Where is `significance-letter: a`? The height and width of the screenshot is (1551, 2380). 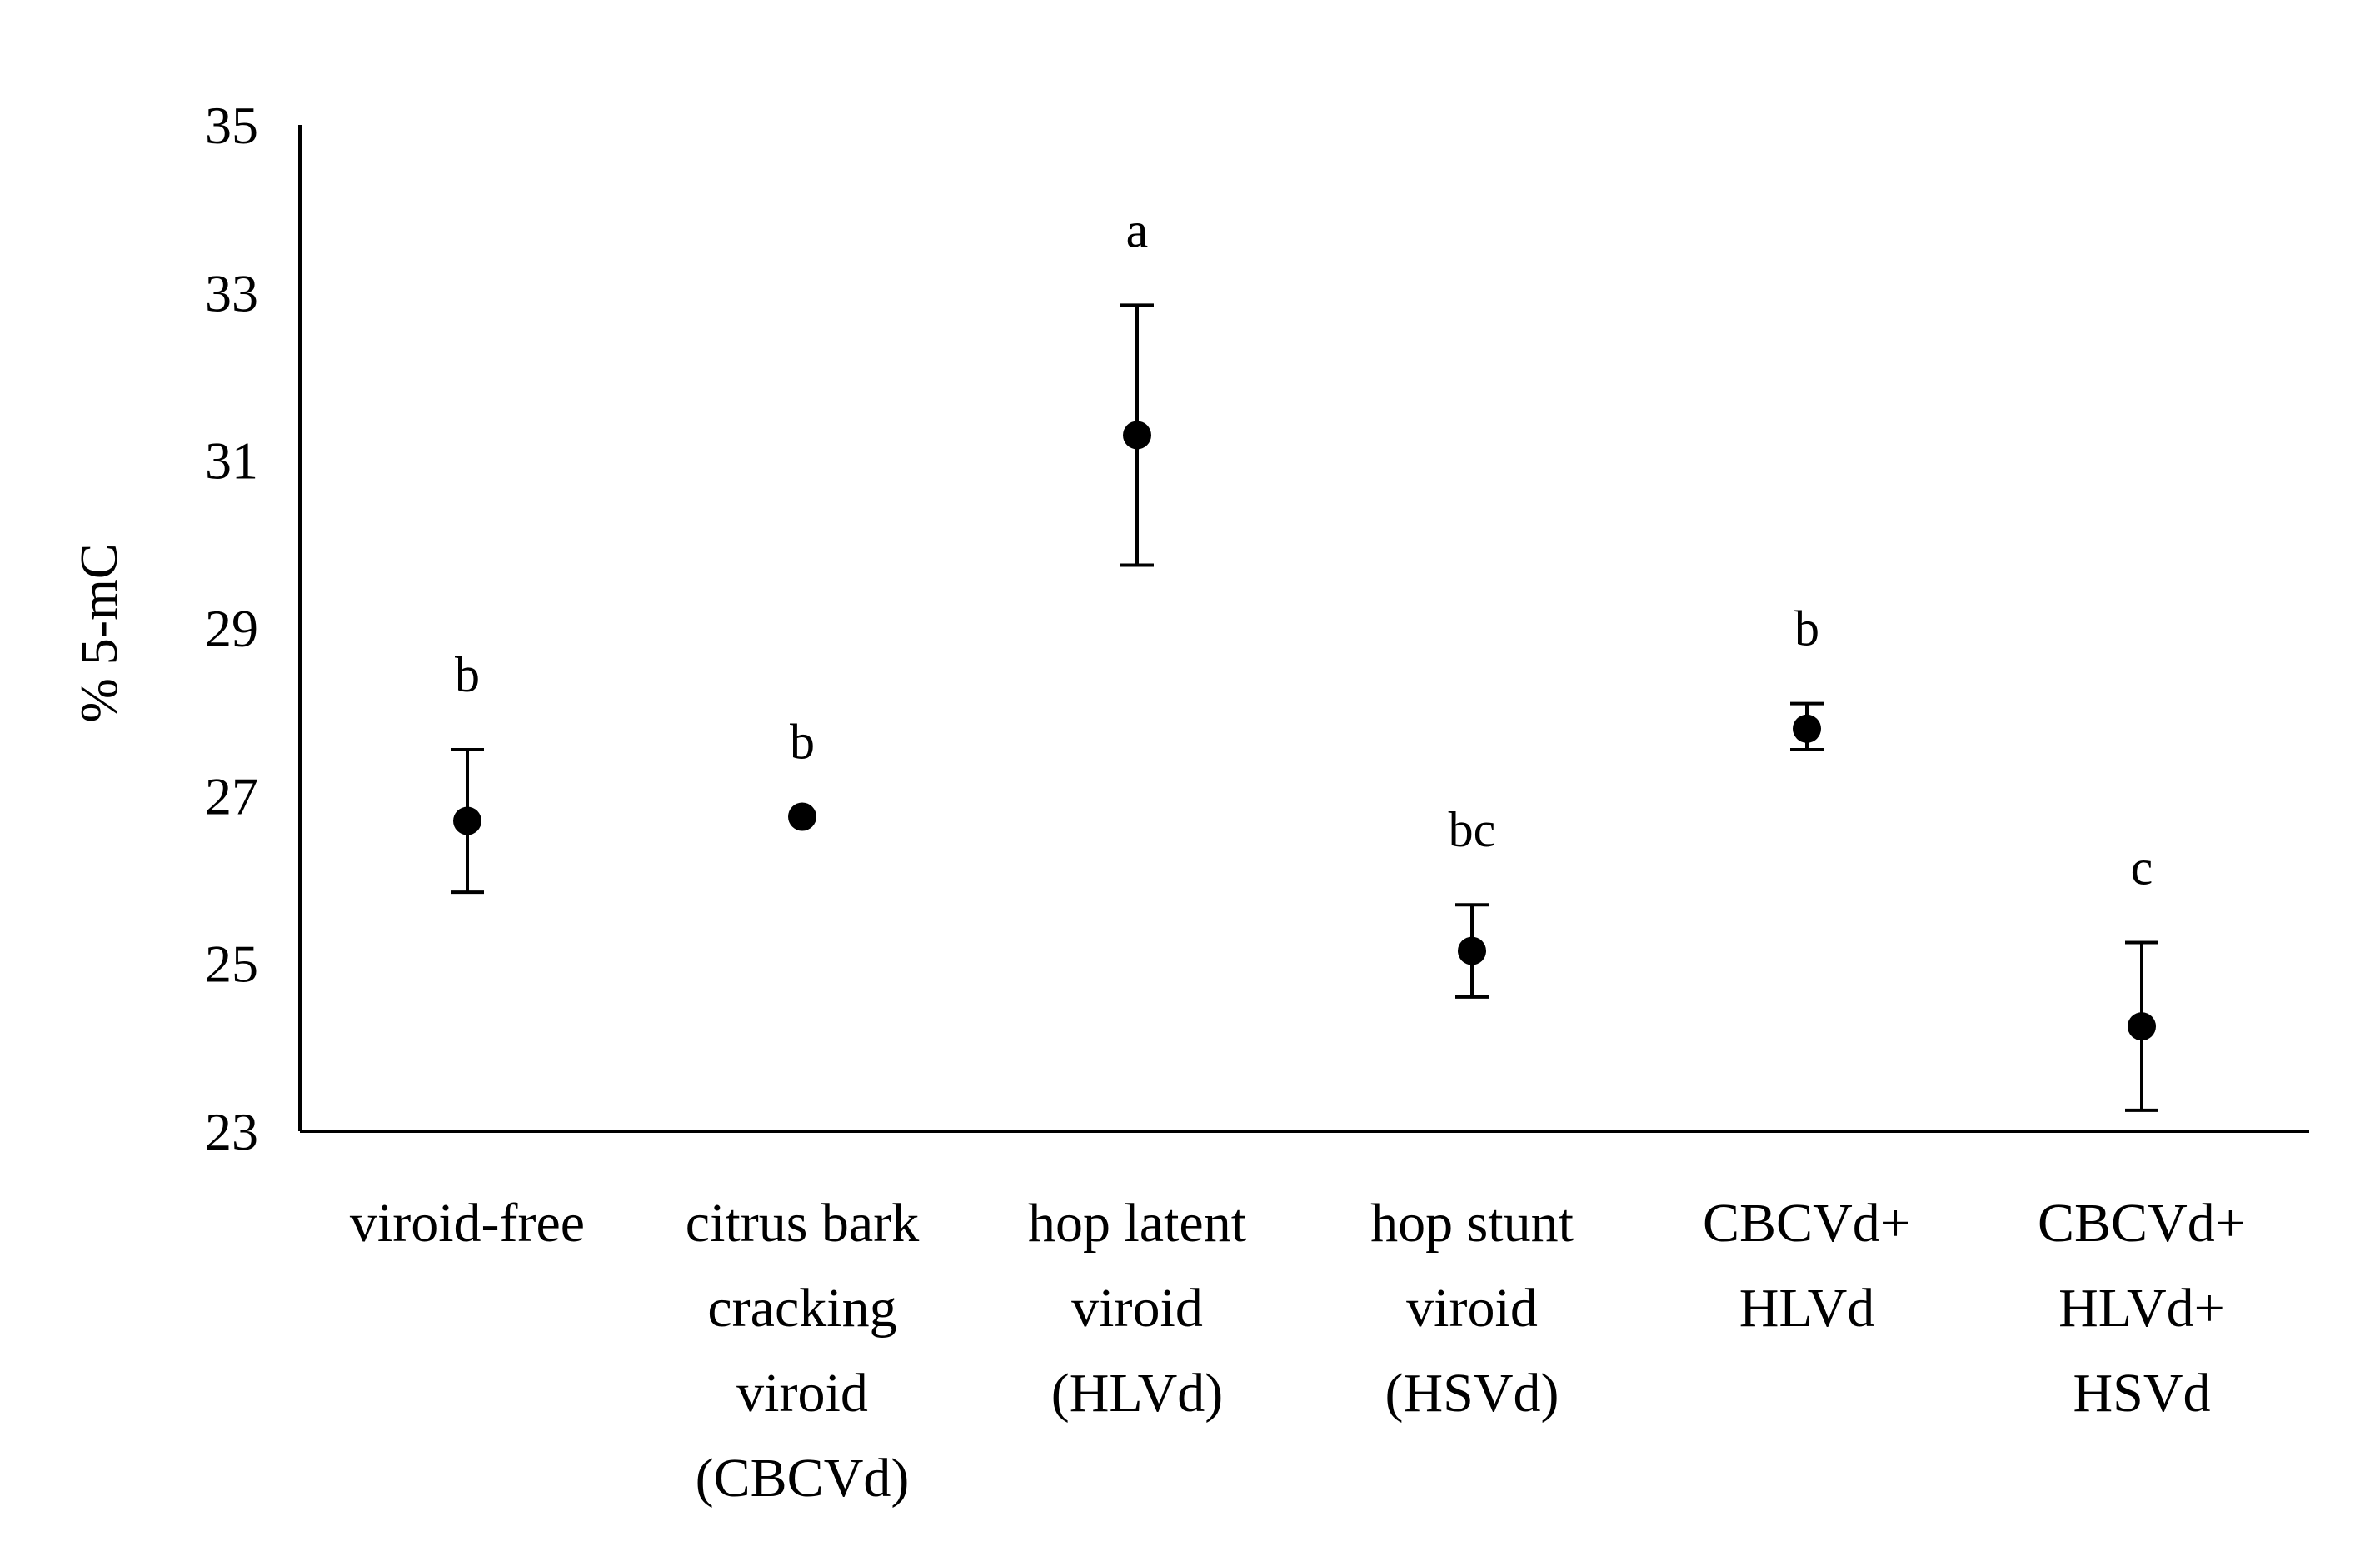 significance-letter: a is located at coordinates (1137, 229).